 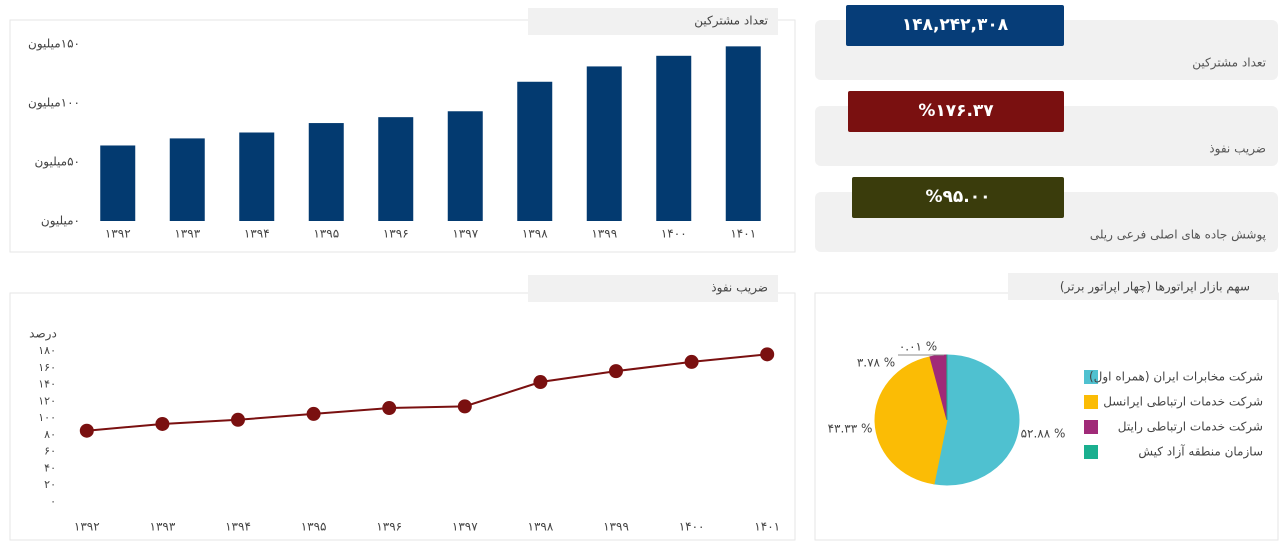 What do you see at coordinates (739, 288) in the screenshot?
I see `chart-title: ضریب نفوذ` at bounding box center [739, 288].